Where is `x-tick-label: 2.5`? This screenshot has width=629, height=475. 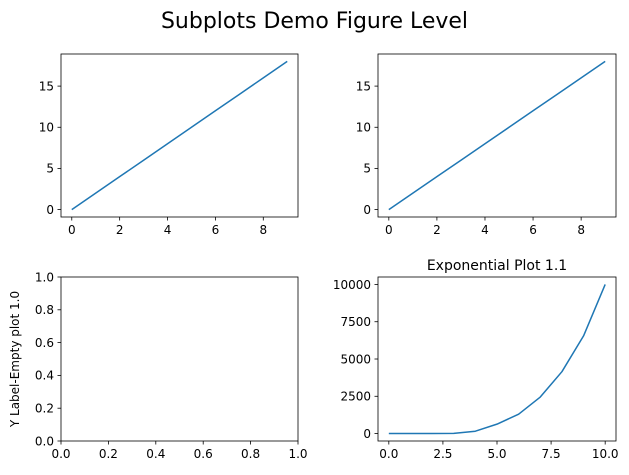
x-tick-label: 2.5 is located at coordinates (442, 454).